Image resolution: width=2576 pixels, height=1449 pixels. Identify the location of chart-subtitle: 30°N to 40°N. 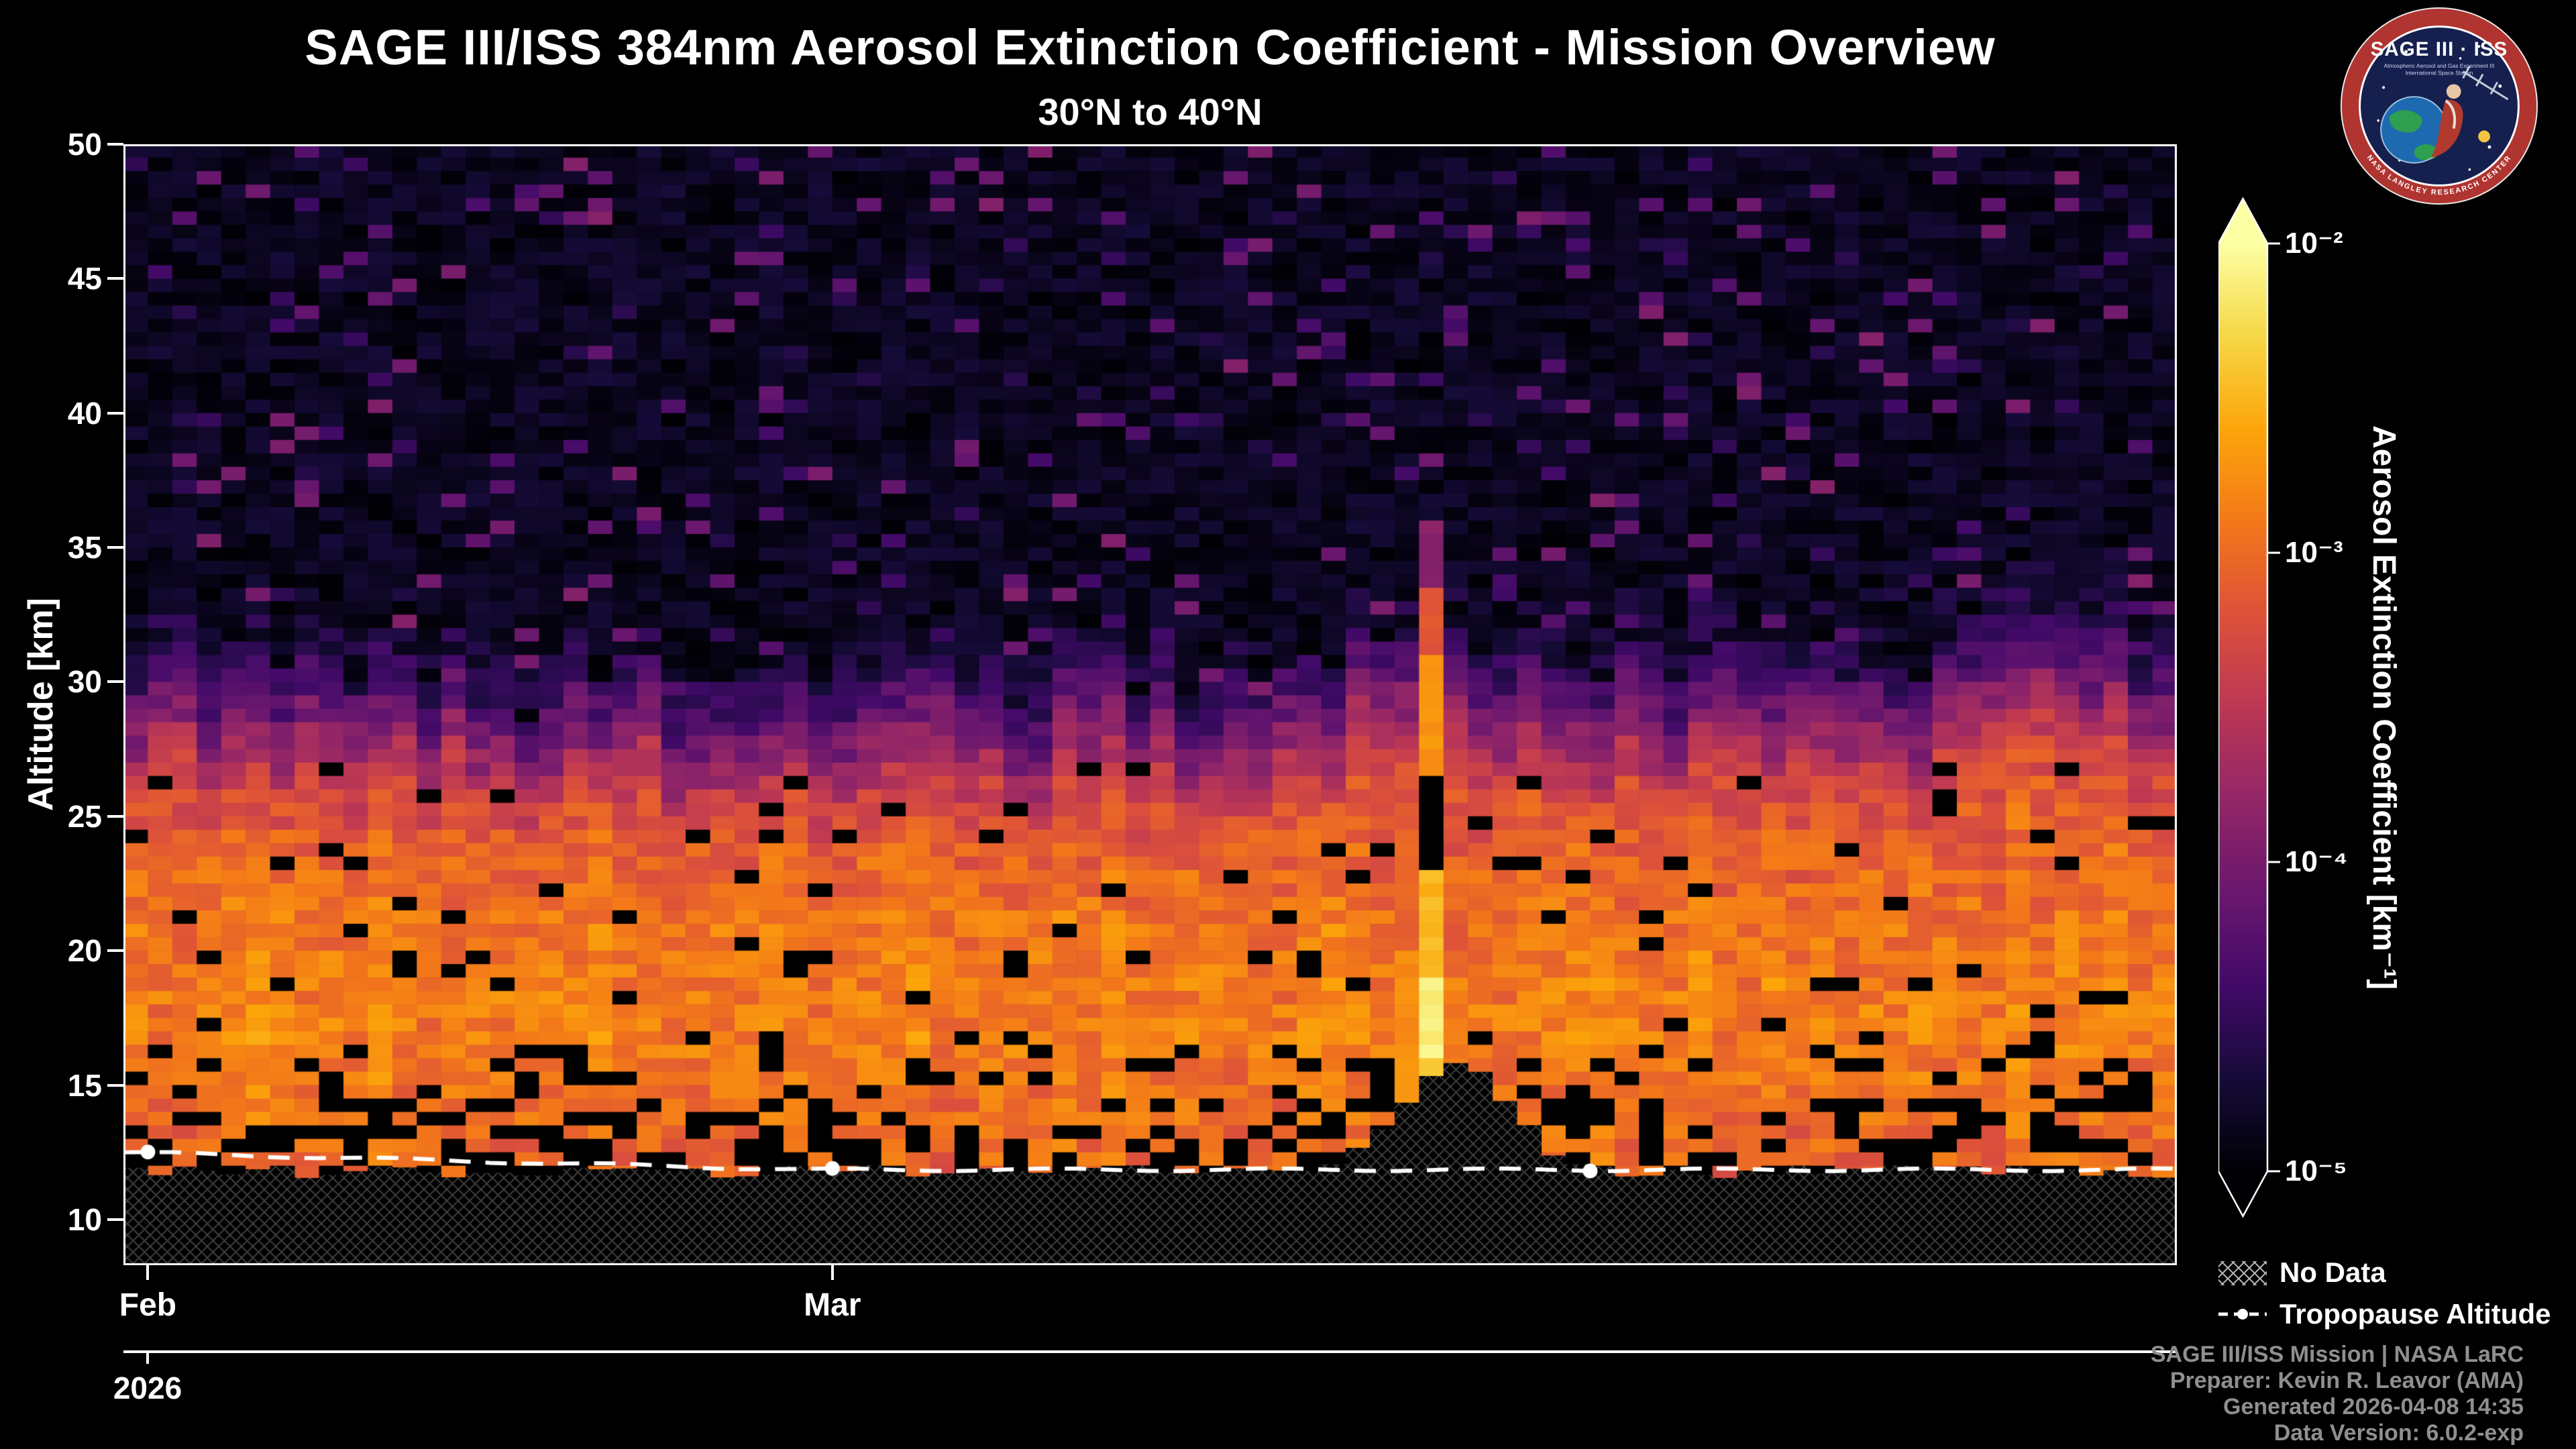
(1150, 112).